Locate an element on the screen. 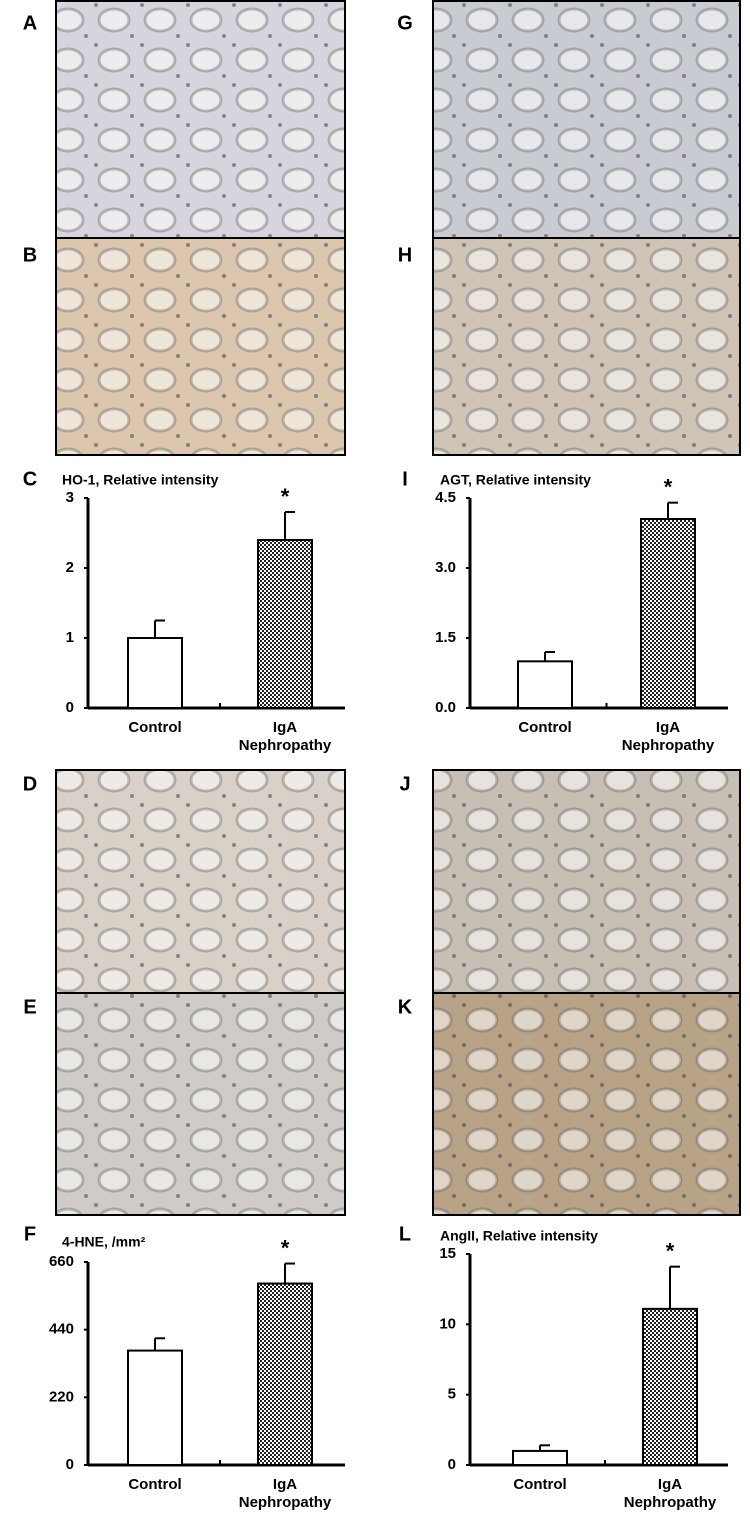 The image size is (750, 1527). panel-label: B is located at coordinates (30, 255).